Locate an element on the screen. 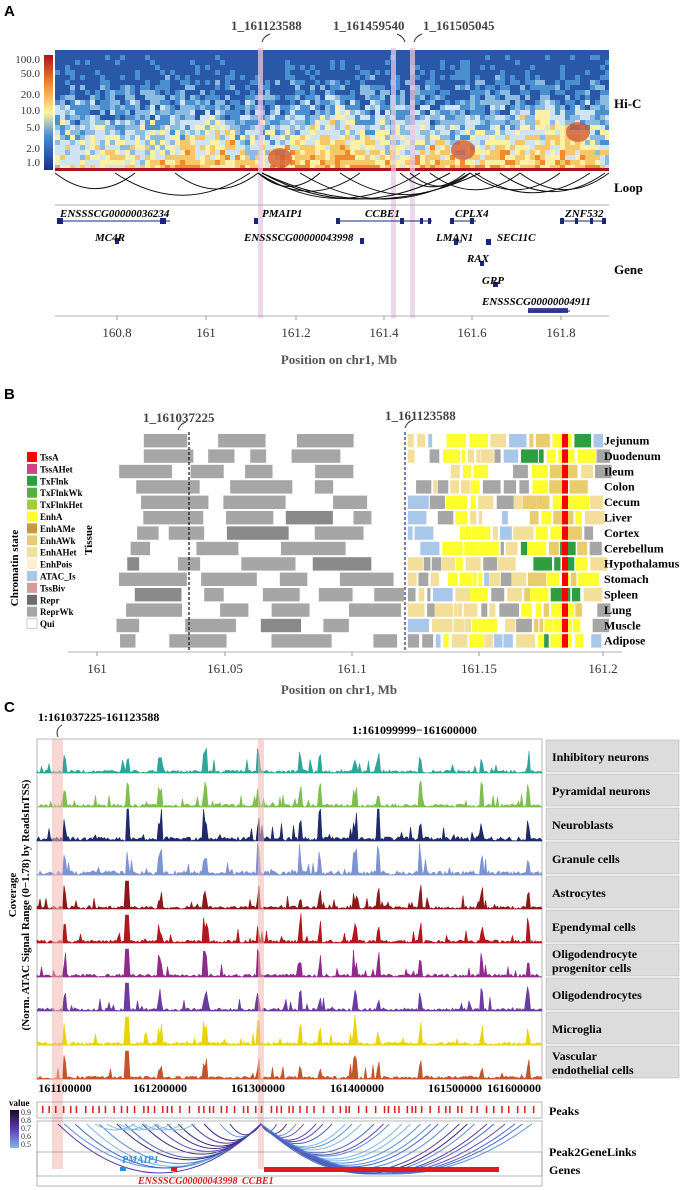 The width and height of the screenshot is (685, 1190). legend-label: TssAHet is located at coordinates (56, 469).